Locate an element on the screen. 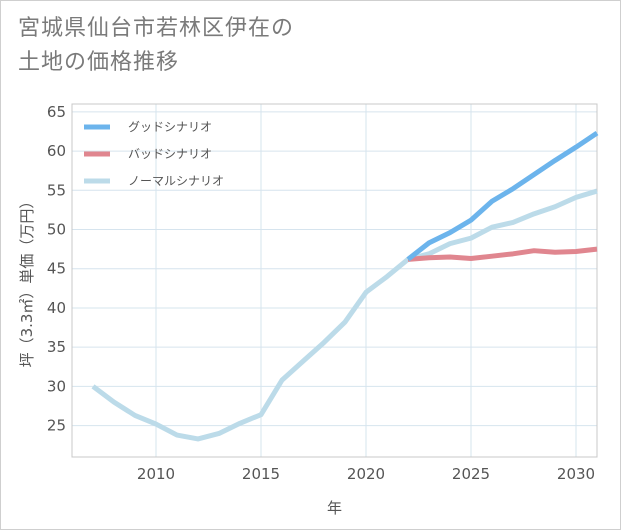  x-tick-label: 2010 is located at coordinates (156, 474).